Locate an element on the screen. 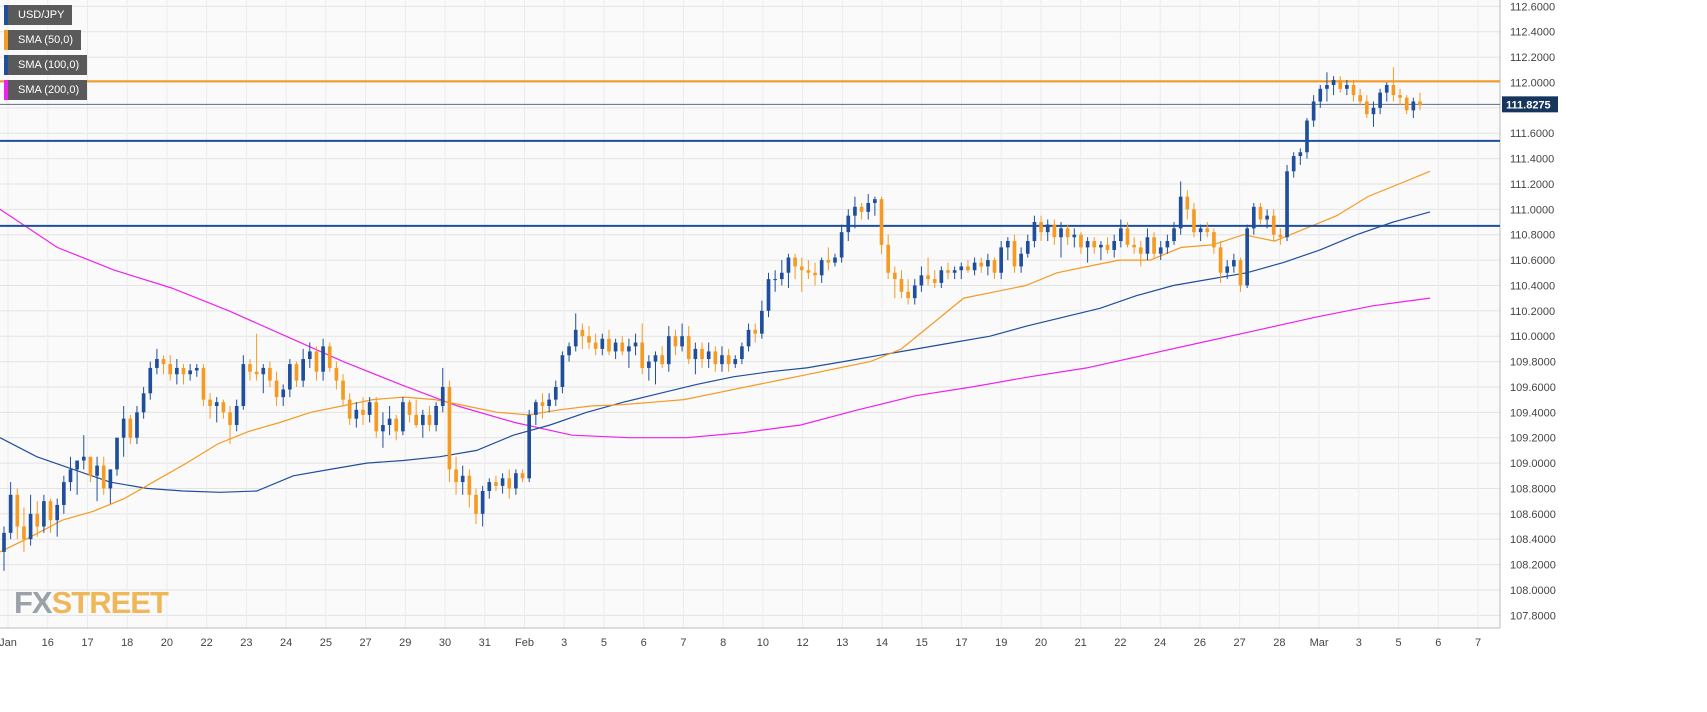  x-tick-label: 25 is located at coordinates (326, 643).